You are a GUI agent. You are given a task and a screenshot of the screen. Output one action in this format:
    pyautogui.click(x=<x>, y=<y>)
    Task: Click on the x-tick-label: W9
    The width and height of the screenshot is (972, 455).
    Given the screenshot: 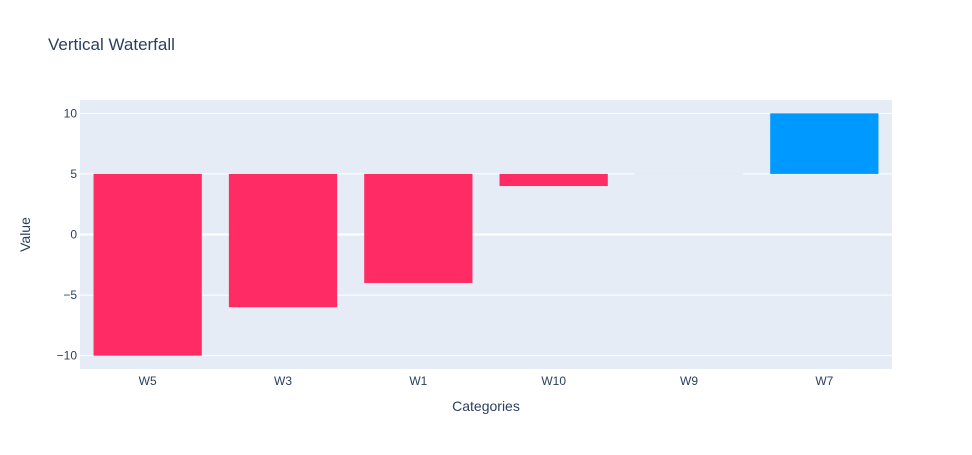 What is the action you would take?
    pyautogui.click(x=689, y=381)
    